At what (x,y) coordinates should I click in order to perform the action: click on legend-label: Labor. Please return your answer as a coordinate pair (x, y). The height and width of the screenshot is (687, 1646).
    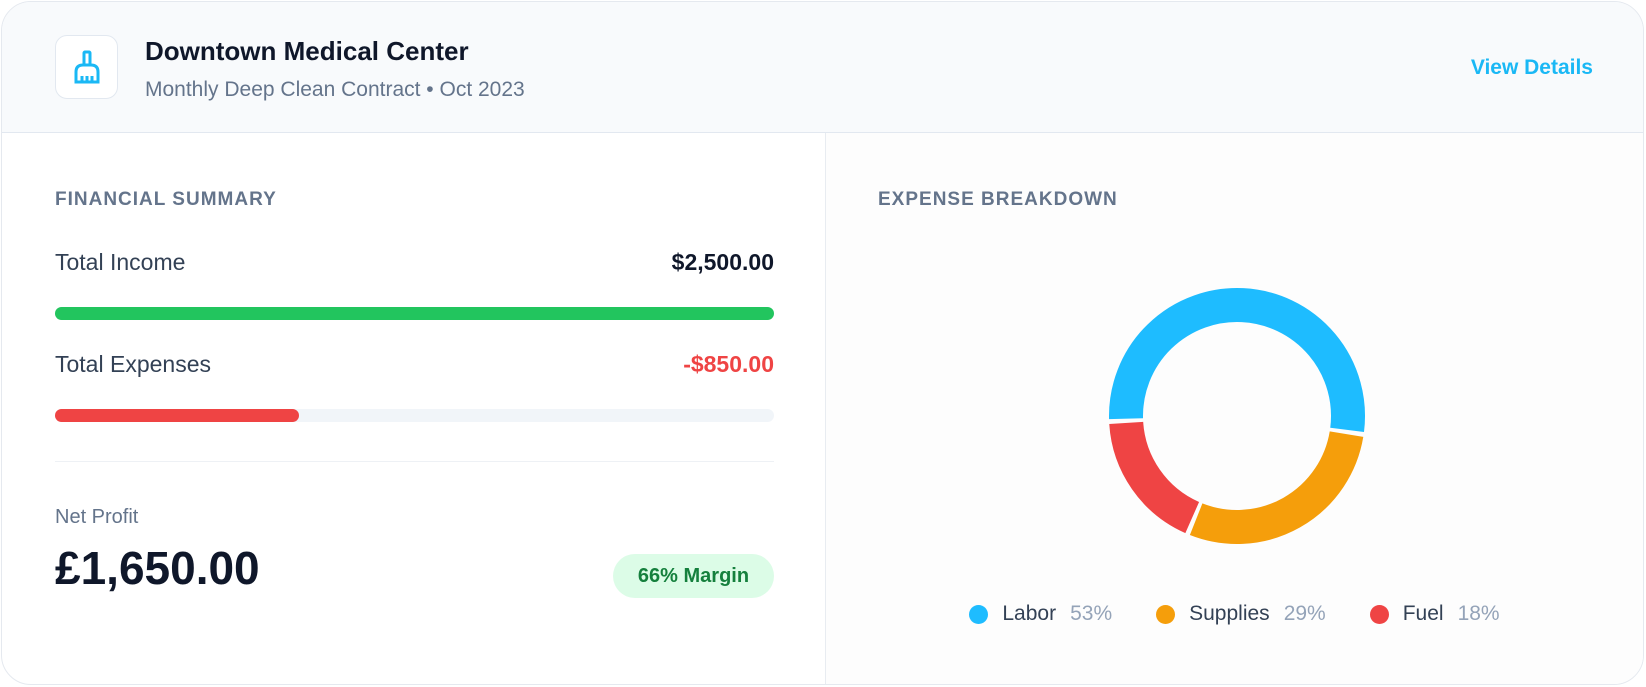
    Looking at the image, I should click on (1029, 613).